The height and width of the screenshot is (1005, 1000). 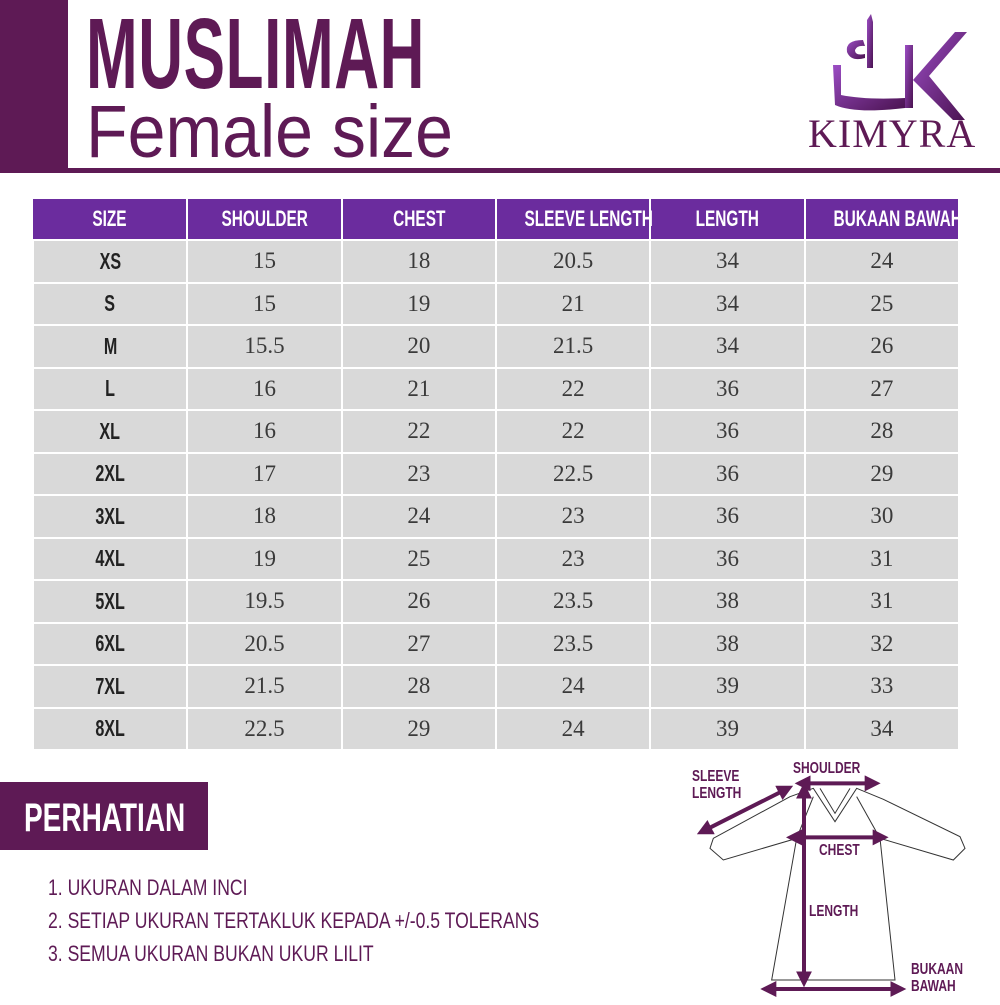 I want to click on table-row: XS 15 18 20.5 34 24, so click(x=496, y=261).